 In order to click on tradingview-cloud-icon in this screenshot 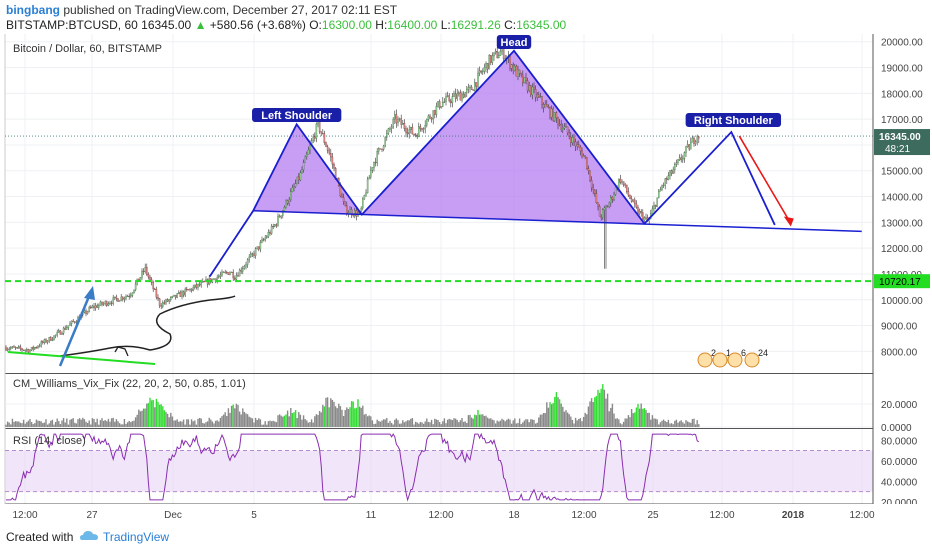, I will do `click(89, 535)`.